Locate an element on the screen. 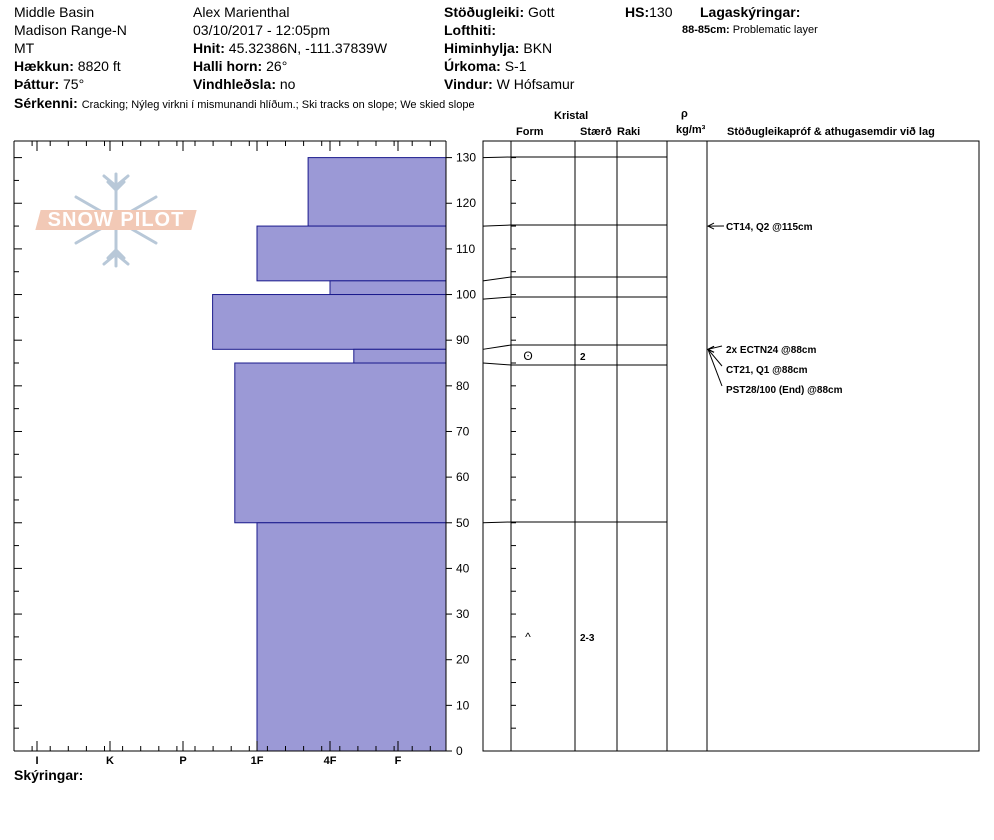 The height and width of the screenshot is (840, 994). depth-tick-label: 40 is located at coordinates (463, 568).